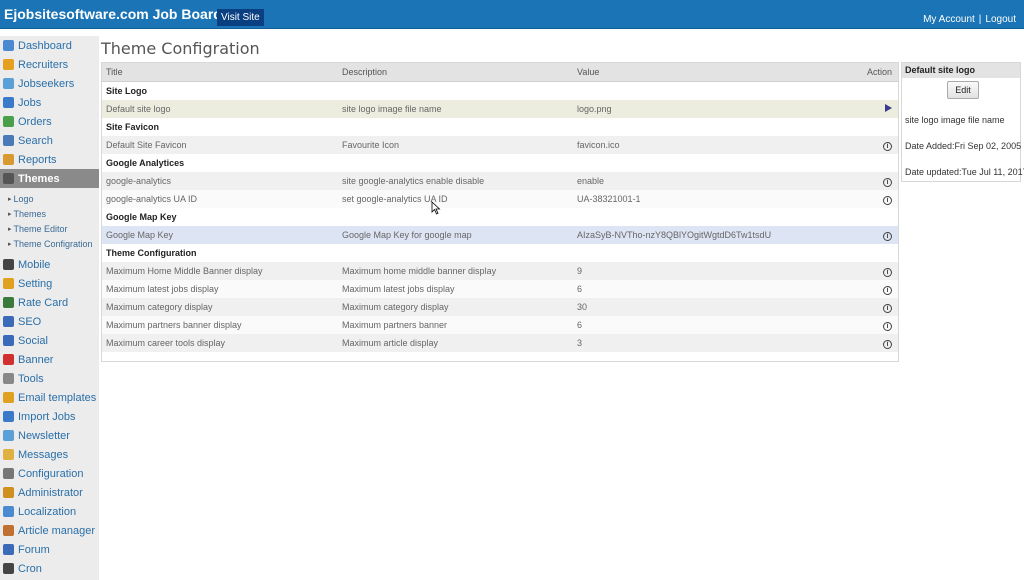 The width and height of the screenshot is (1024, 580). I want to click on sidebar-item-setting: Setting, so click(49, 283).